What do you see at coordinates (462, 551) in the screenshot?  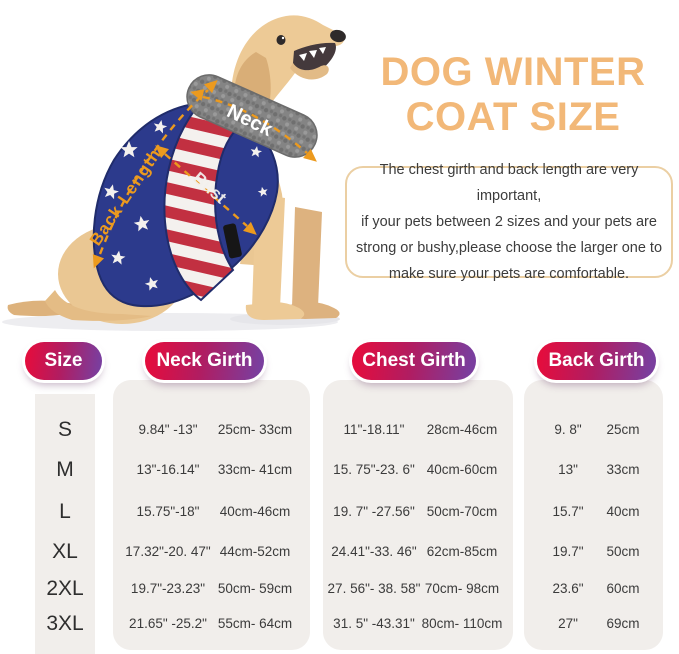 I see `chest-cm-cell: 62cm-85cm` at bounding box center [462, 551].